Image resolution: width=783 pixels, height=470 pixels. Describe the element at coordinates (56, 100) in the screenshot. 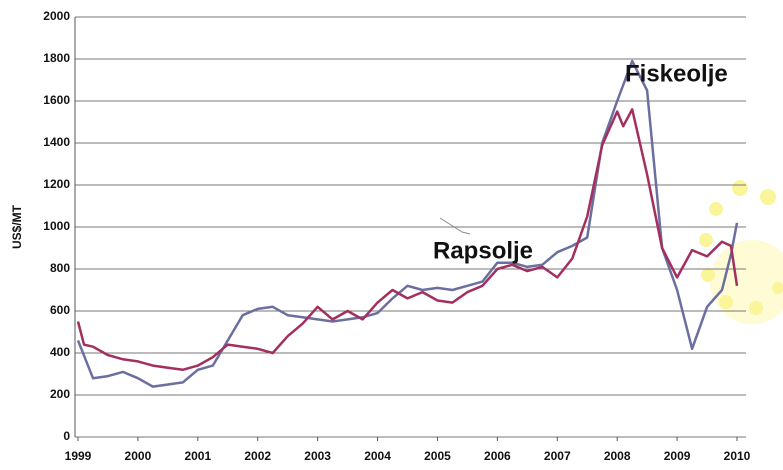

I see `y-tick-label: 1600` at that location.